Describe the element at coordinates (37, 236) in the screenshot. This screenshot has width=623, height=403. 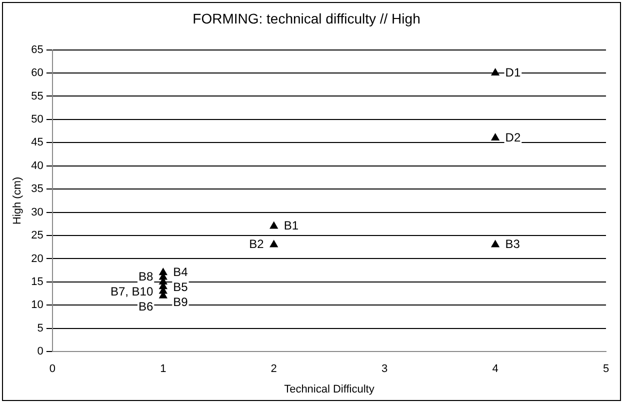
I see `y-tick-label: 25` at that location.